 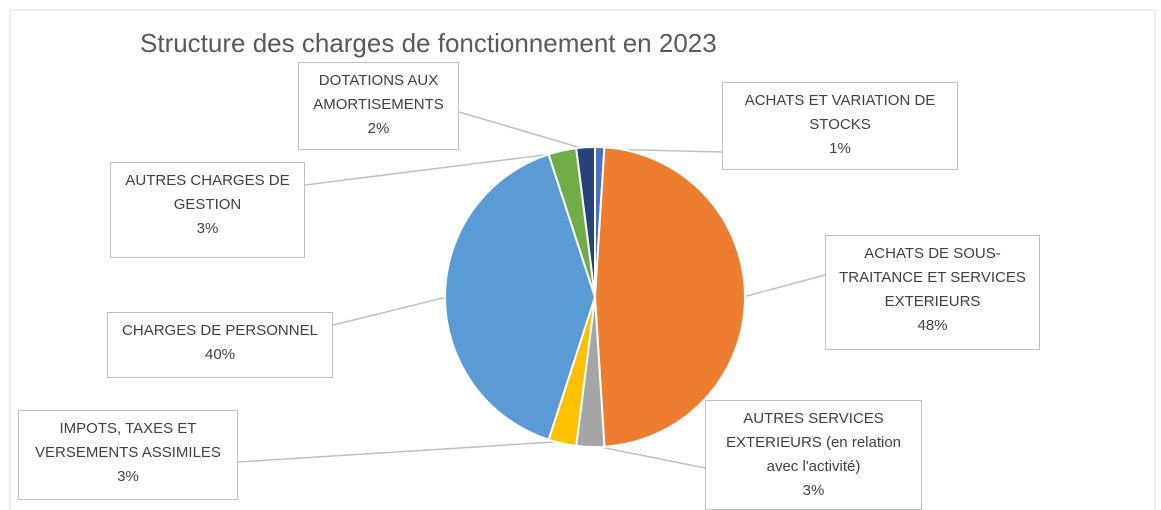 What do you see at coordinates (840, 112) in the screenshot?
I see `category-label: ACHATS ET VARIATION DE STOCKS` at bounding box center [840, 112].